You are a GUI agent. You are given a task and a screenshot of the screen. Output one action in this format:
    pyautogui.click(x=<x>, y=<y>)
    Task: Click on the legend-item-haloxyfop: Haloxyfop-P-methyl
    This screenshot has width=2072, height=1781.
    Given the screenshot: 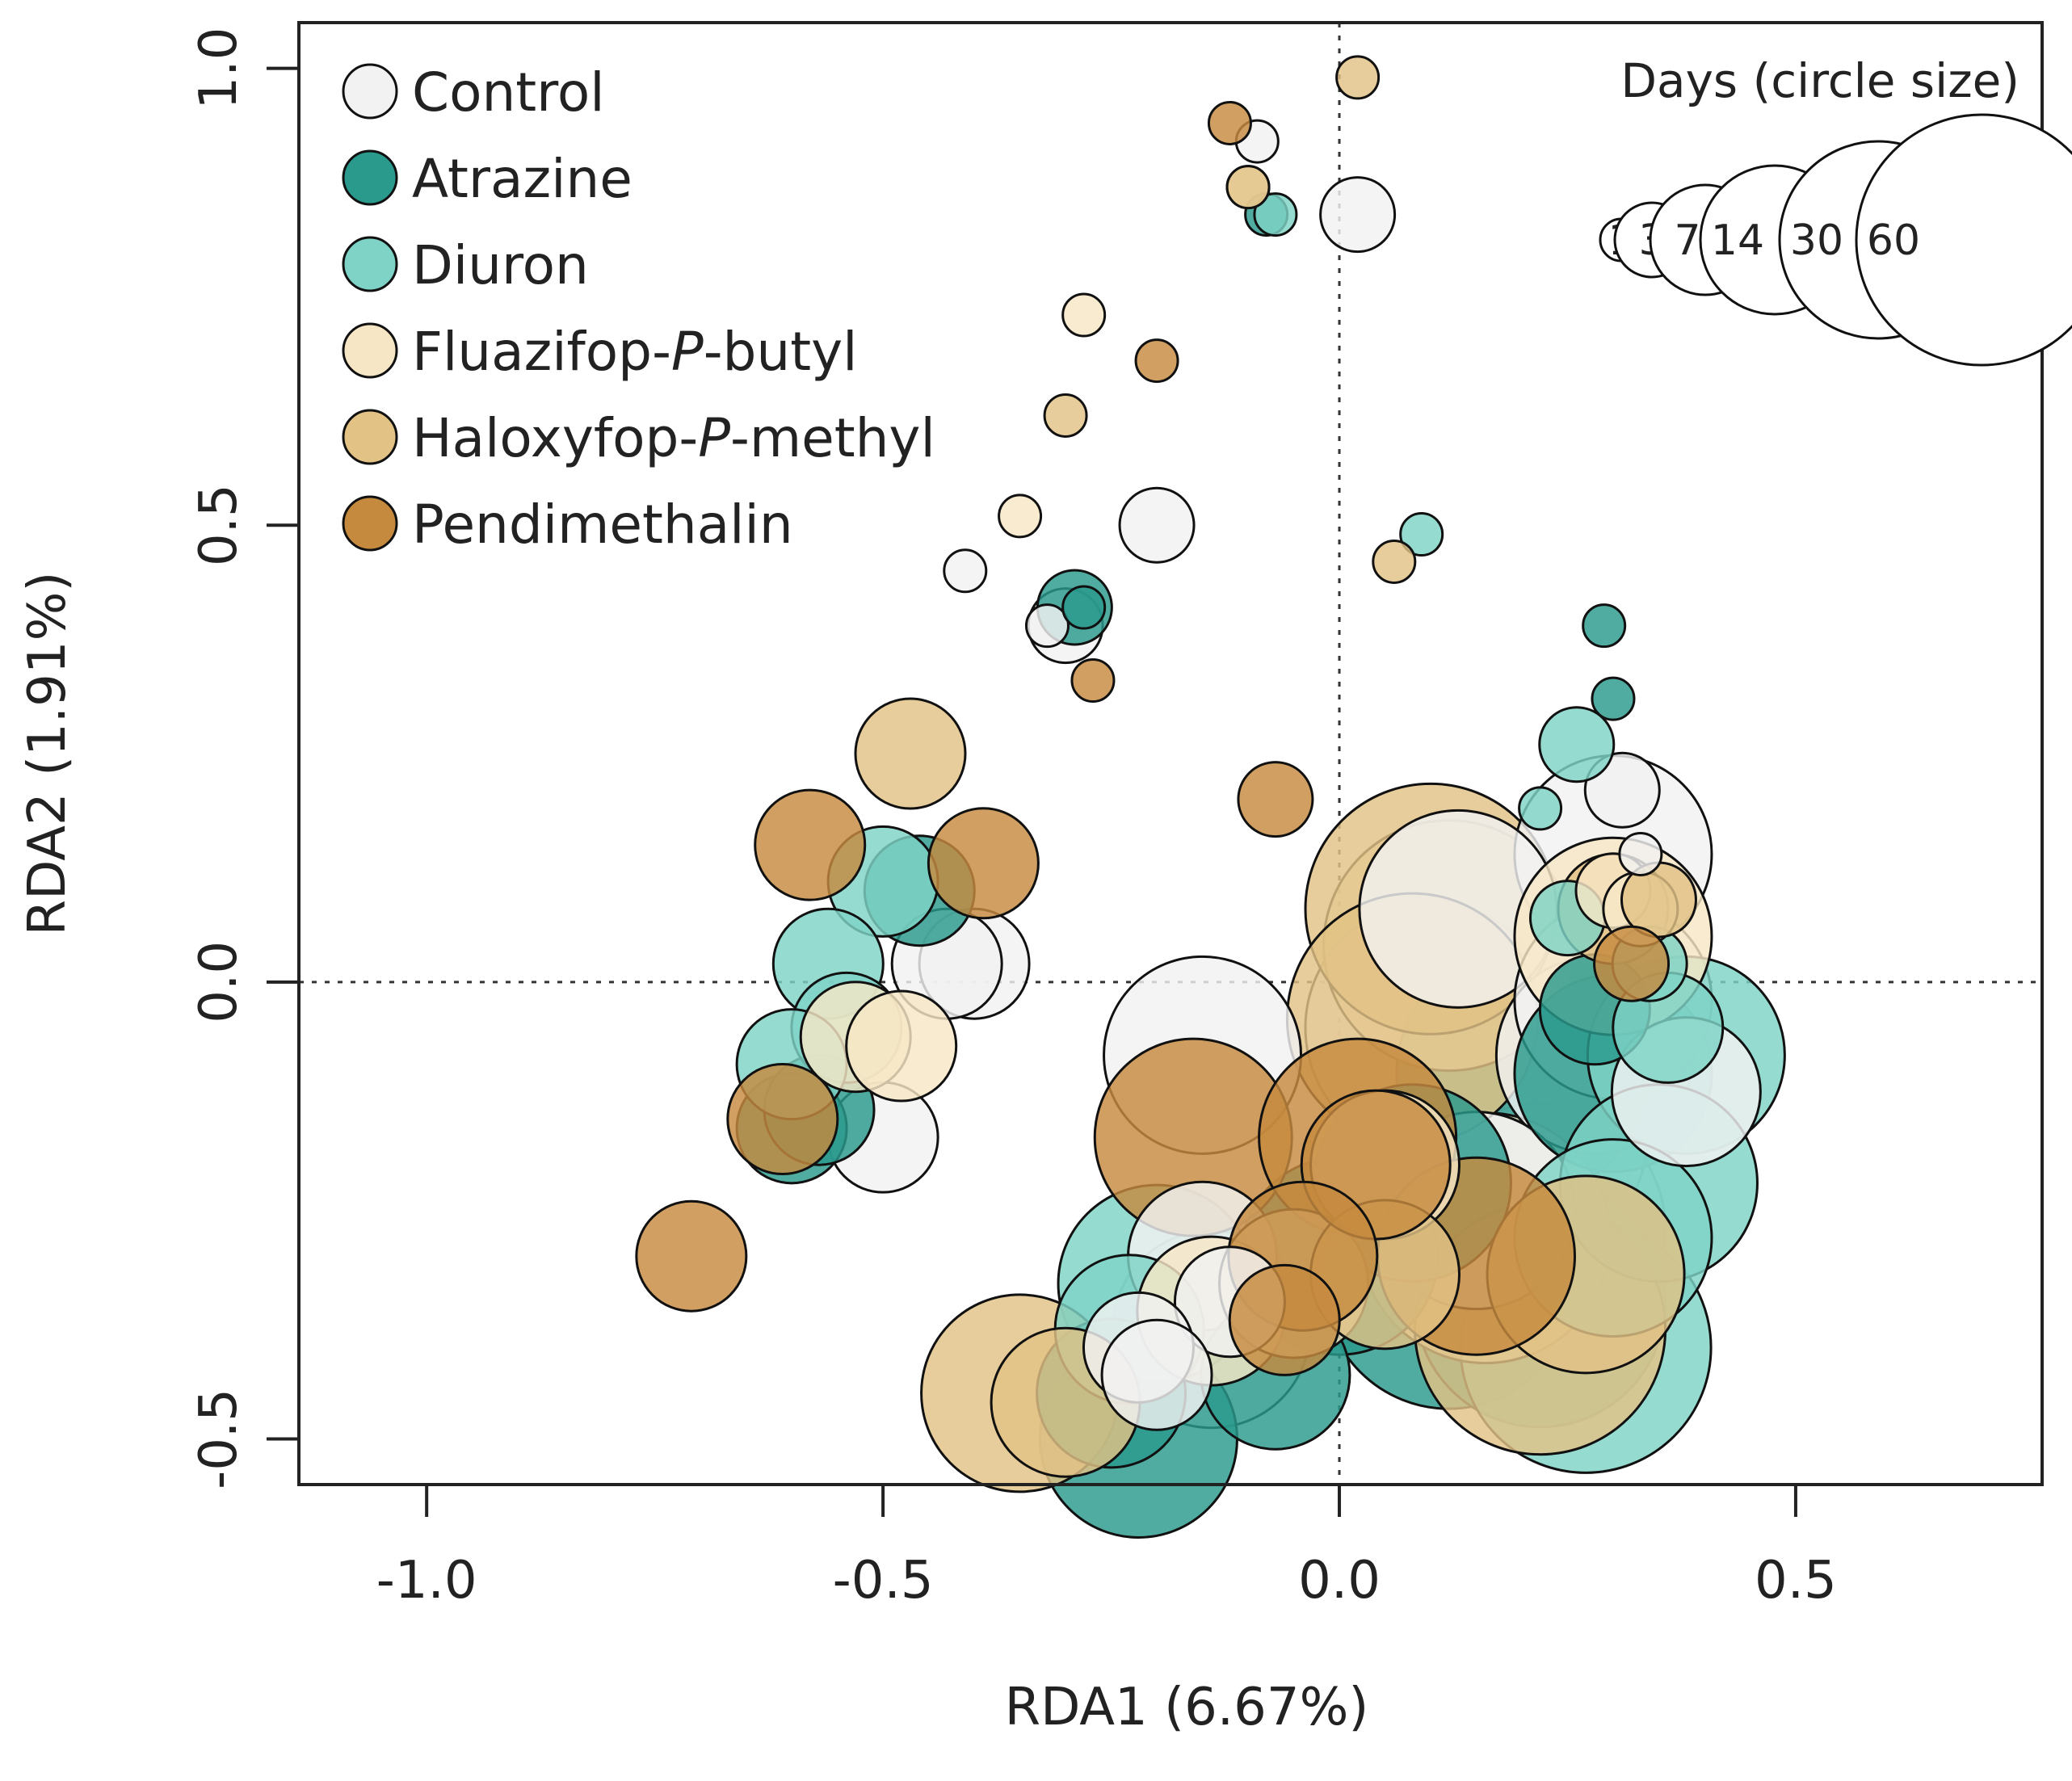 What is the action you would take?
    pyautogui.click(x=638, y=438)
    